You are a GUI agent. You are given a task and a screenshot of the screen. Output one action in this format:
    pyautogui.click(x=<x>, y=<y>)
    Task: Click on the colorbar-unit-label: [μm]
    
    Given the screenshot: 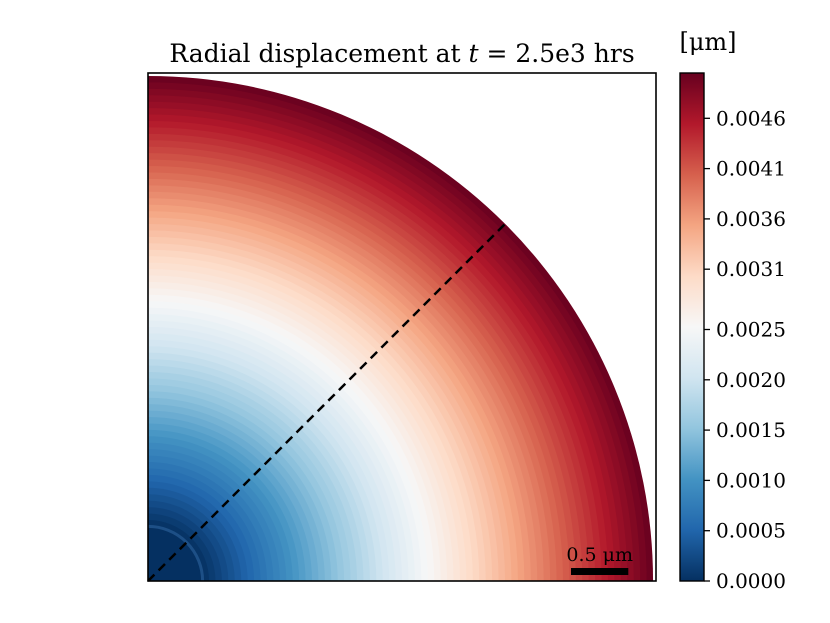 What is the action you would take?
    pyautogui.click(x=707, y=42)
    